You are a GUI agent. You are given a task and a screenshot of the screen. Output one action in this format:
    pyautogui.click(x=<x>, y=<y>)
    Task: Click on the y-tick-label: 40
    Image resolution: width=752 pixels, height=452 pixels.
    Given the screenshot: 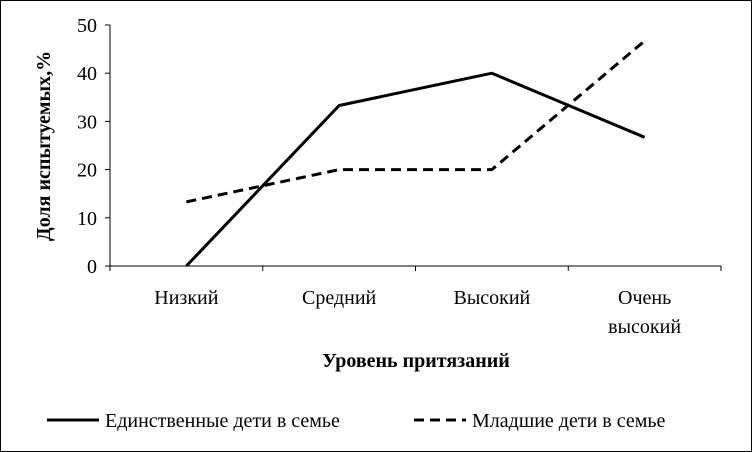 What is the action you would take?
    pyautogui.click(x=87, y=74)
    